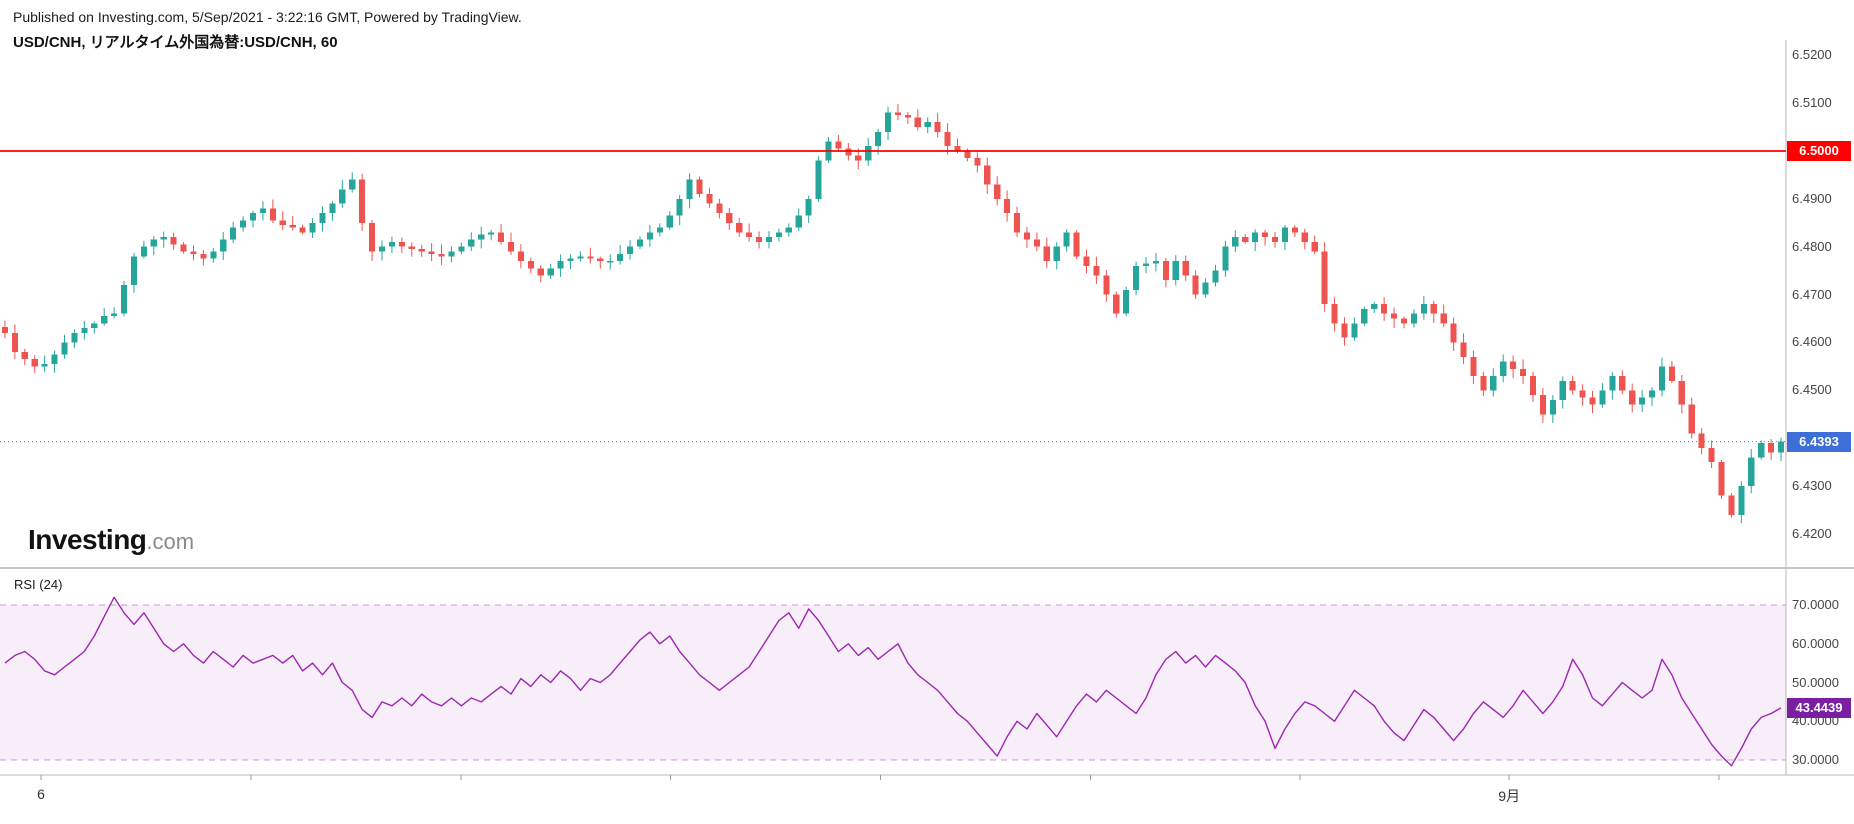  I want to click on rsi-tick-label: 70.0000, so click(1815, 604).